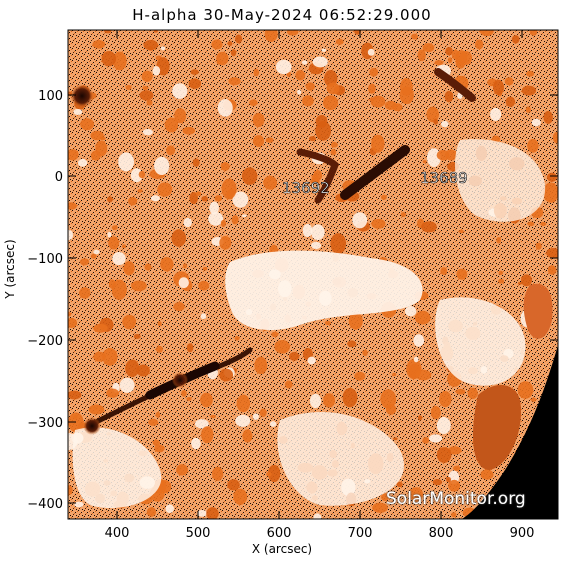 The image size is (564, 564). Describe the element at coordinates (279, 533) in the screenshot. I see `x-tick-label: 600` at that location.